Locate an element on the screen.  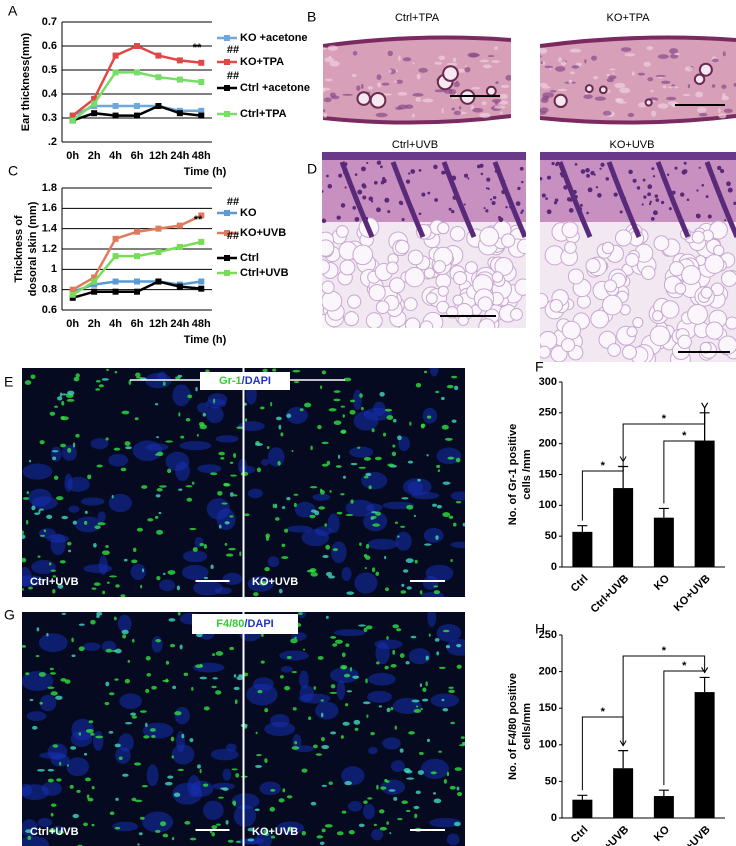
follicle is located at coordinates (699, 79).